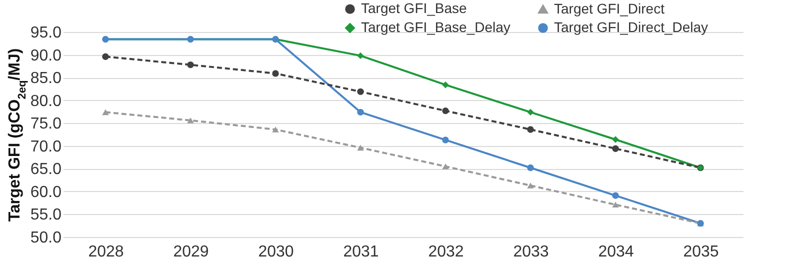 The image size is (800, 270). I want to click on y-tick-label: 85.0, so click(46, 79).